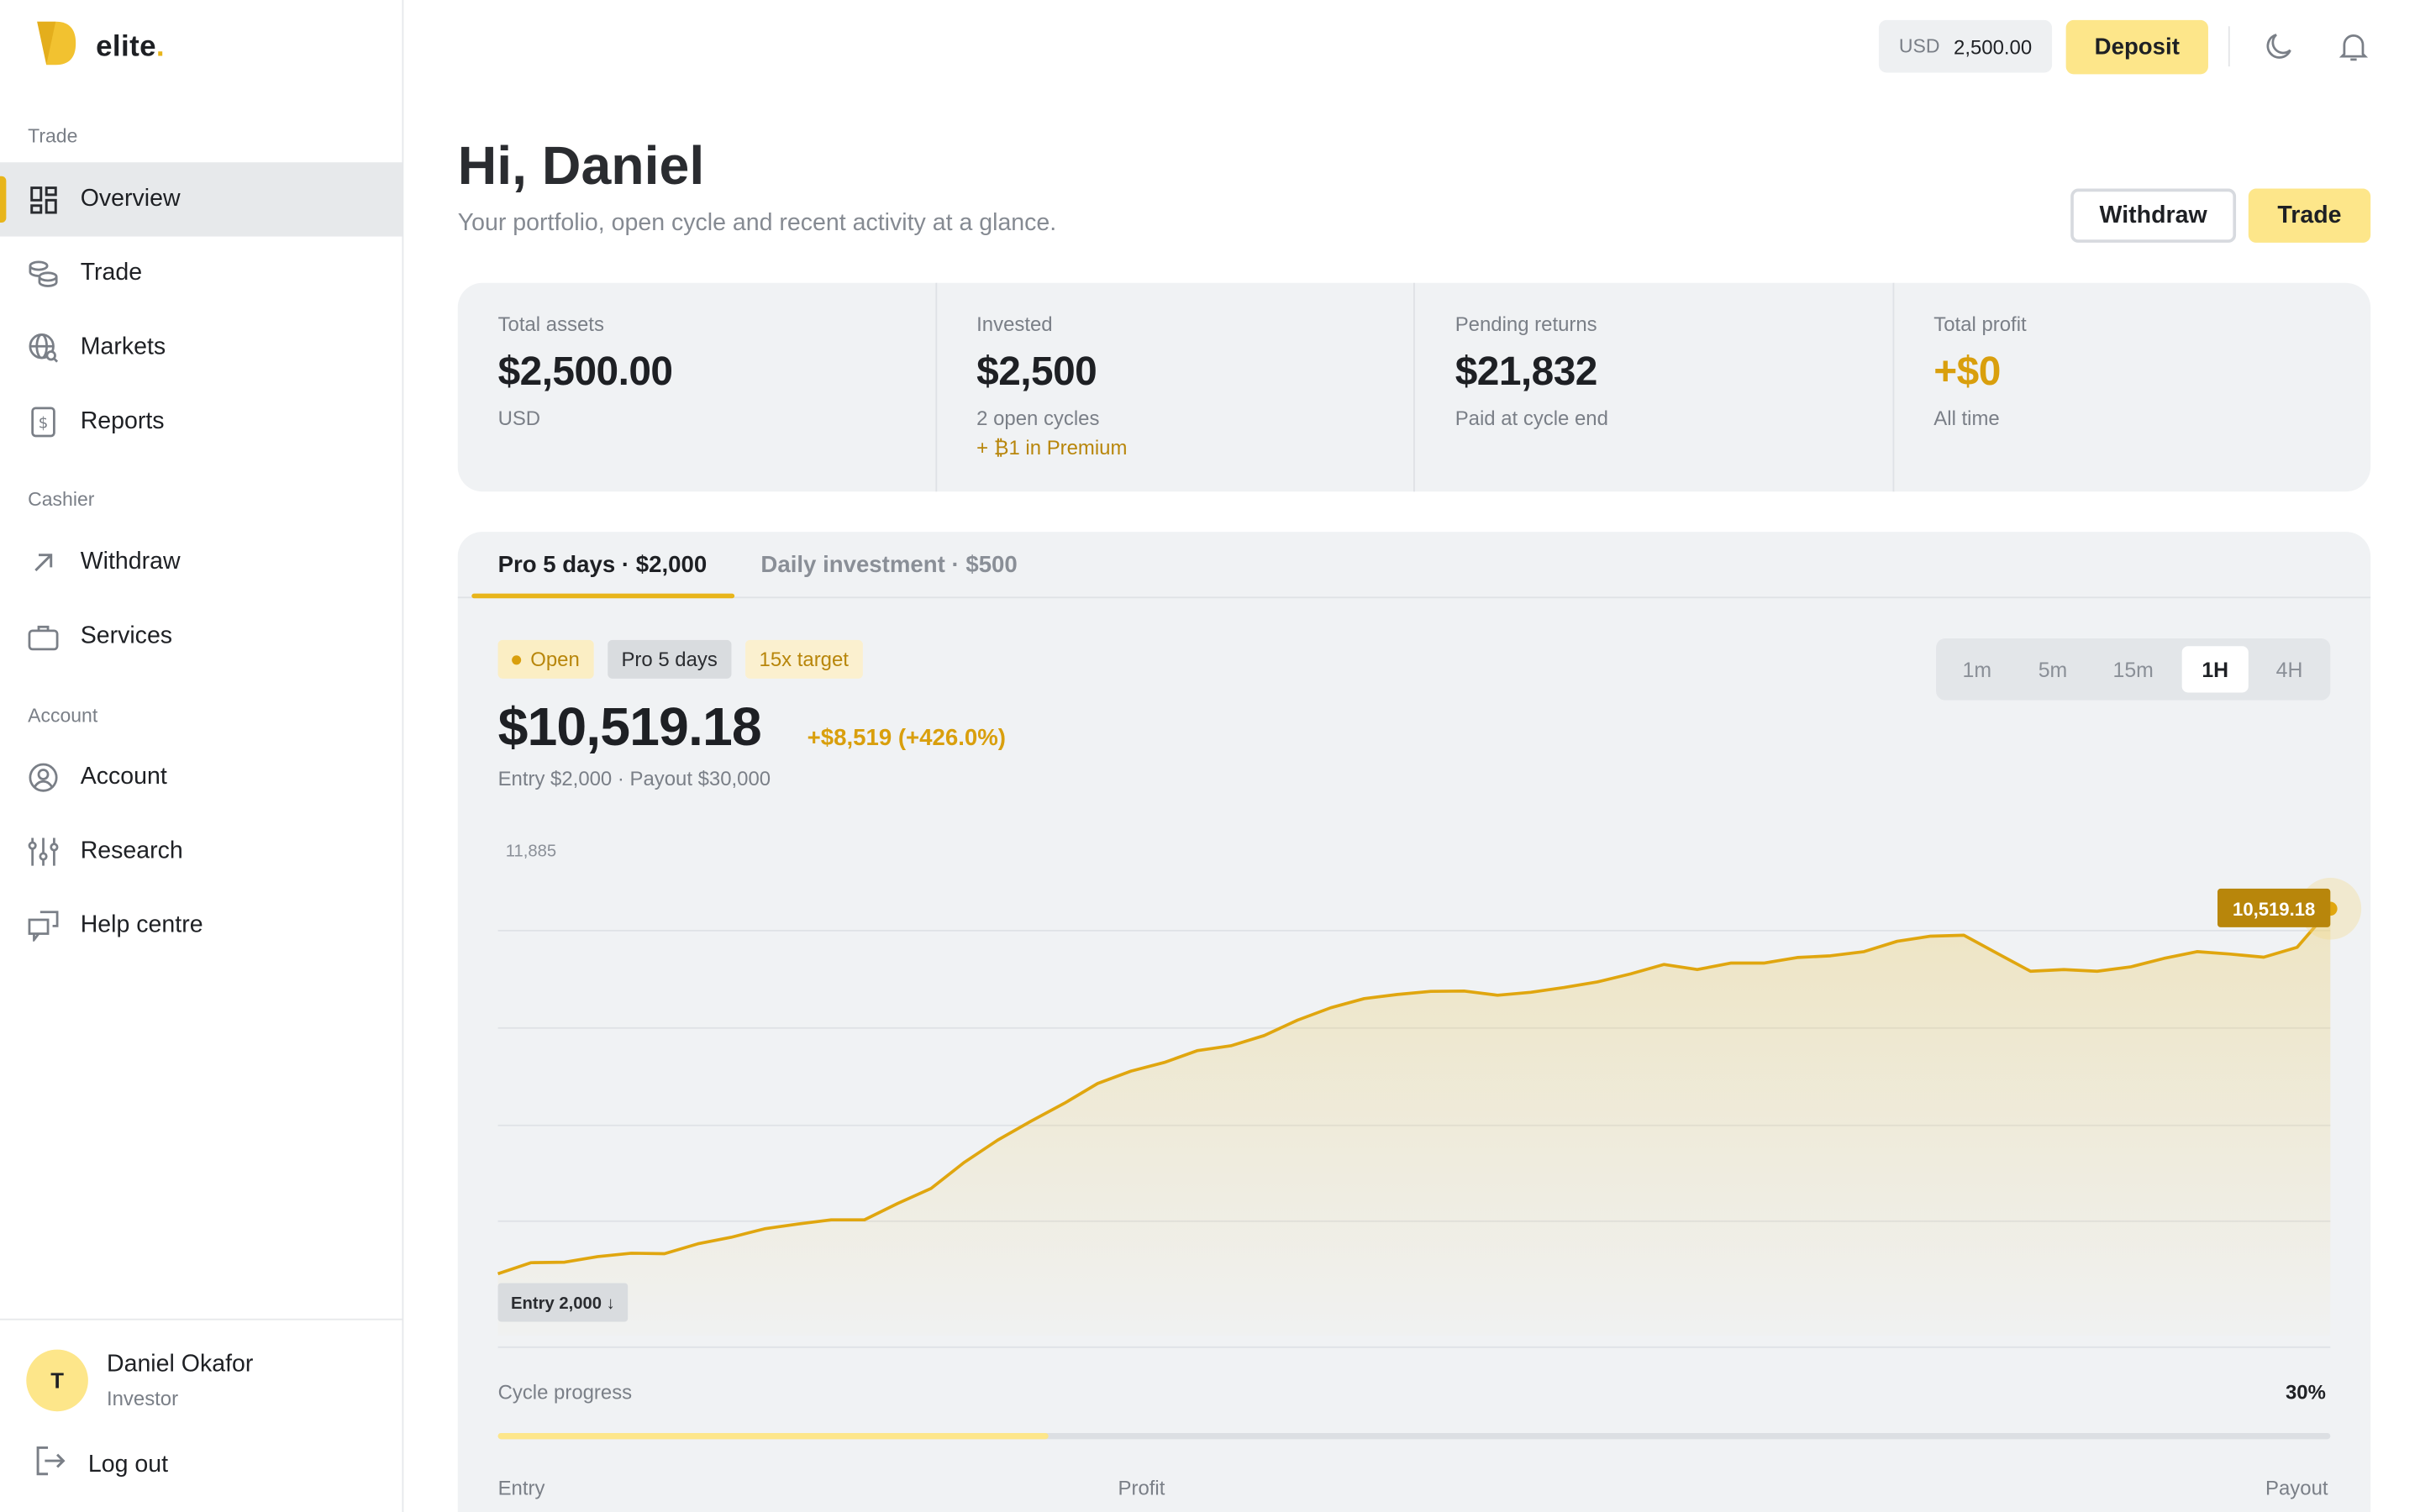  What do you see at coordinates (142, 925) in the screenshot?
I see `sidebar-item-label: Help centre` at bounding box center [142, 925].